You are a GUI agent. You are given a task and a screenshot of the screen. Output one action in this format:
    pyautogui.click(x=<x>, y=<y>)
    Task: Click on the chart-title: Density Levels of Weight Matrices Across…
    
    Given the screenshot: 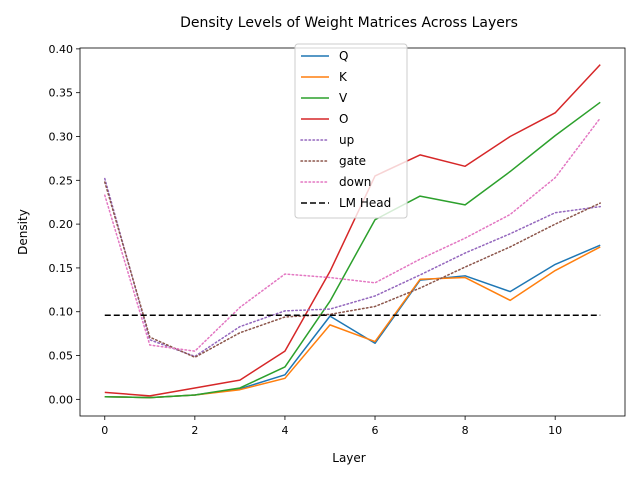 What is the action you would take?
    pyautogui.click(x=349, y=23)
    